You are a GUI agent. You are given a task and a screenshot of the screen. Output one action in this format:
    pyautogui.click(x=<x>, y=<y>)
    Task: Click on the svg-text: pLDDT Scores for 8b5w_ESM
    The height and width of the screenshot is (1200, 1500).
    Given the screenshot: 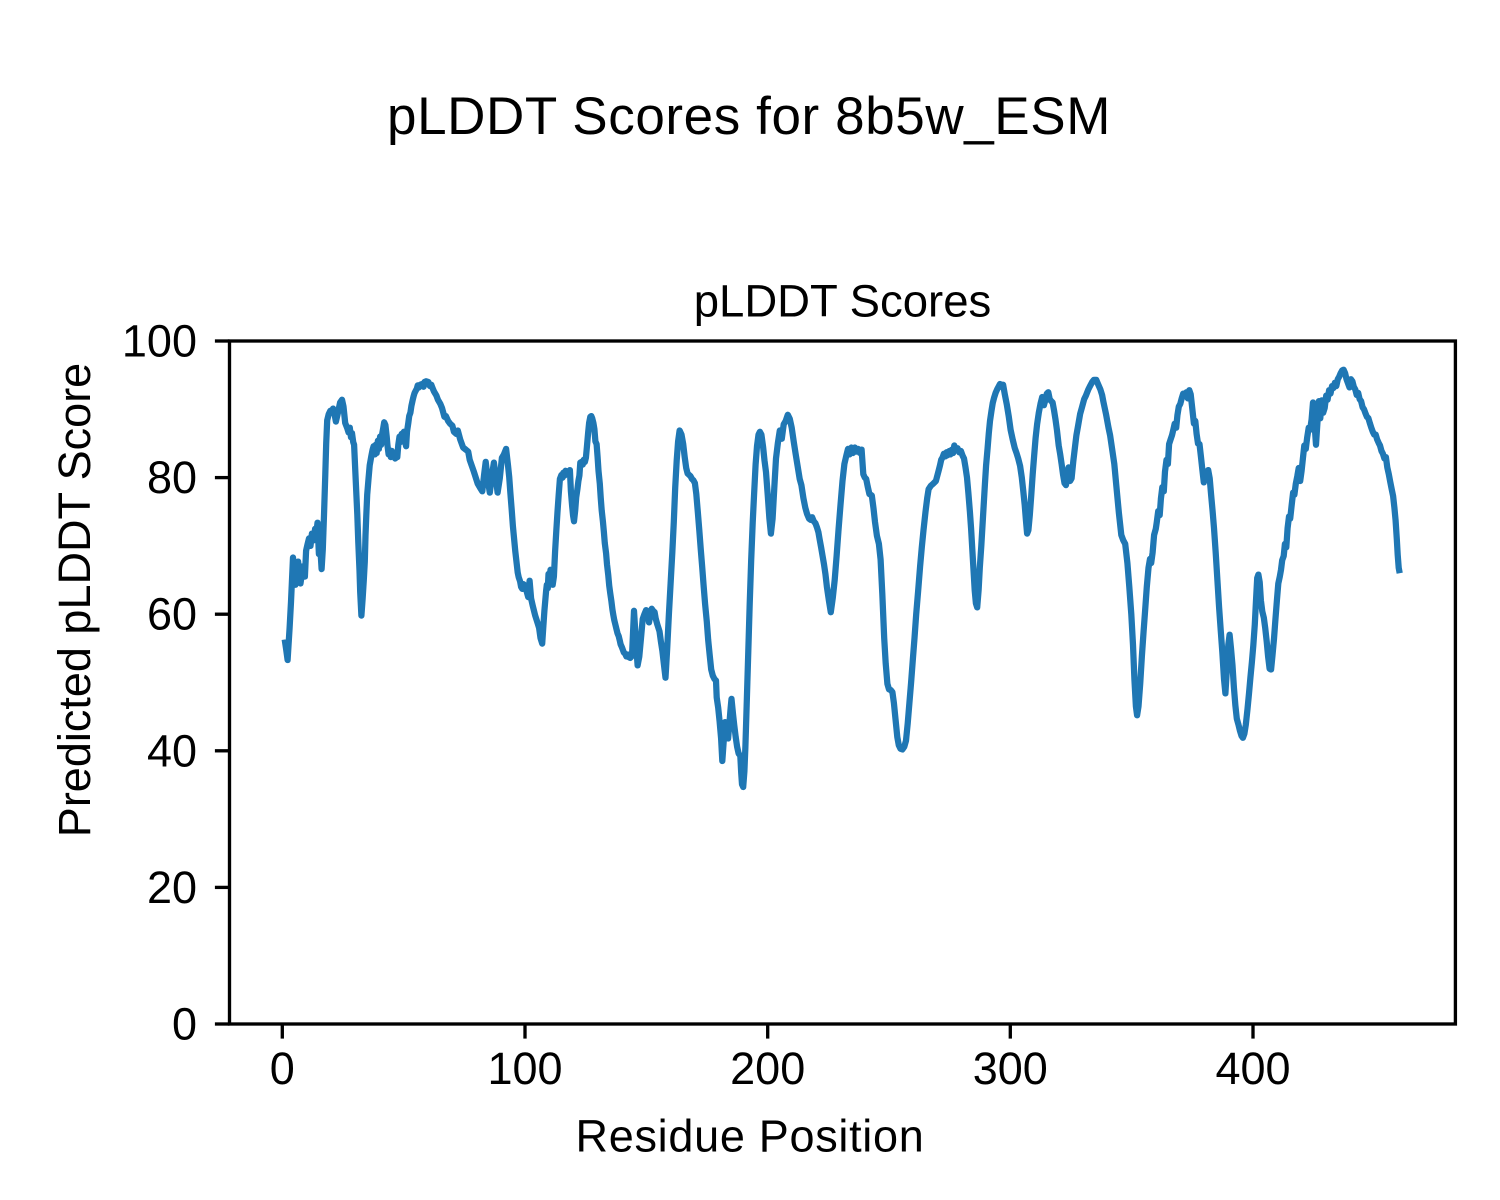 What is the action you would take?
    pyautogui.click(x=749, y=116)
    